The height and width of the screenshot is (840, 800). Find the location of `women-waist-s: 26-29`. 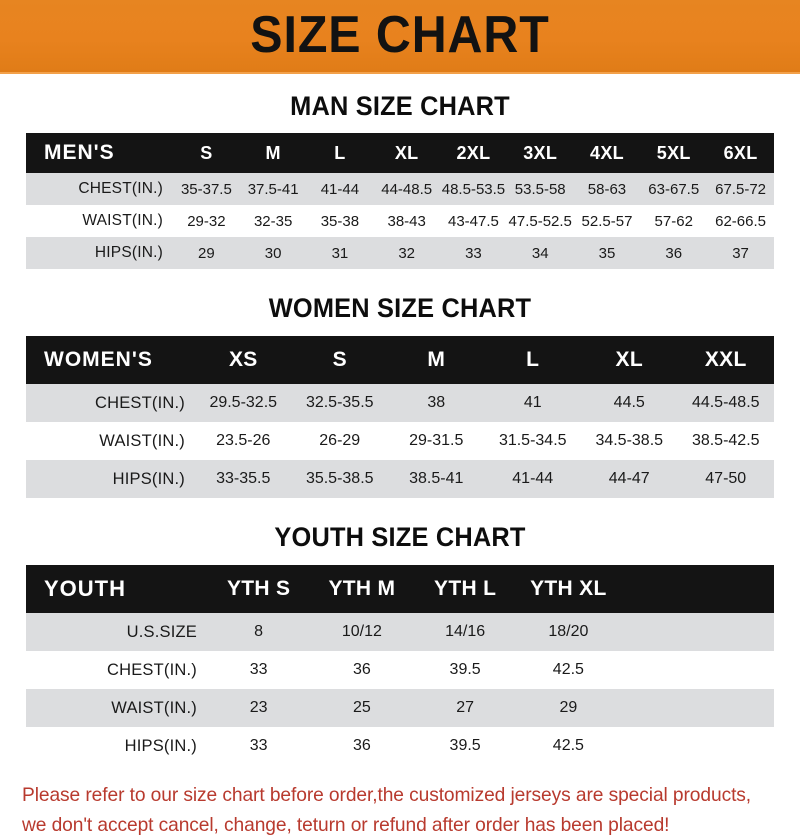

women-waist-s: 26-29 is located at coordinates (339, 441).